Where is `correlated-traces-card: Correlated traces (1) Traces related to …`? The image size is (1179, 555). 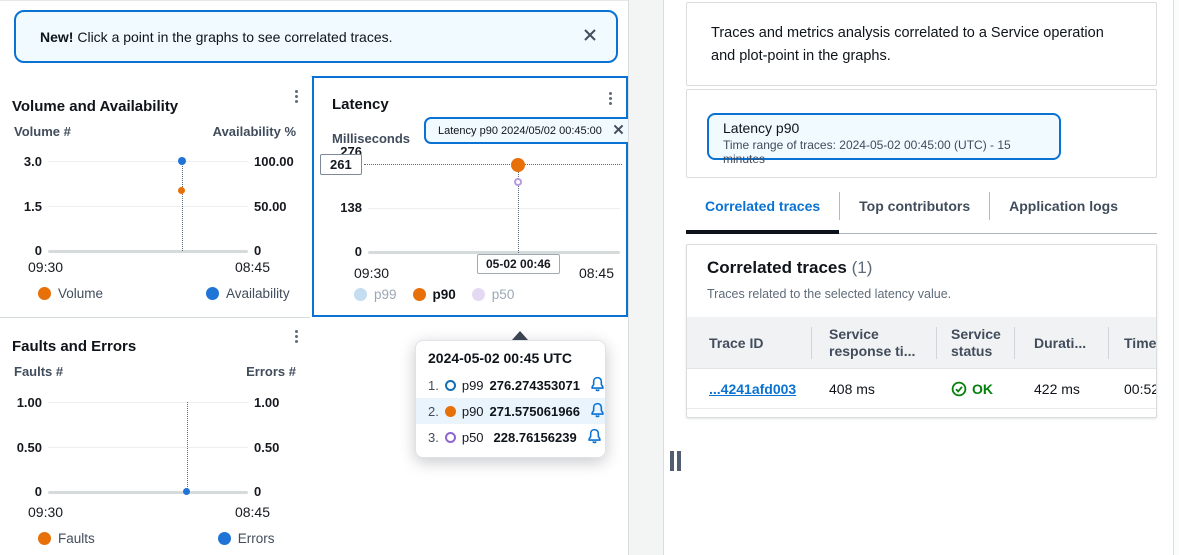
correlated-traces-card: Correlated traces (1) Traces related to … is located at coordinates (921, 331).